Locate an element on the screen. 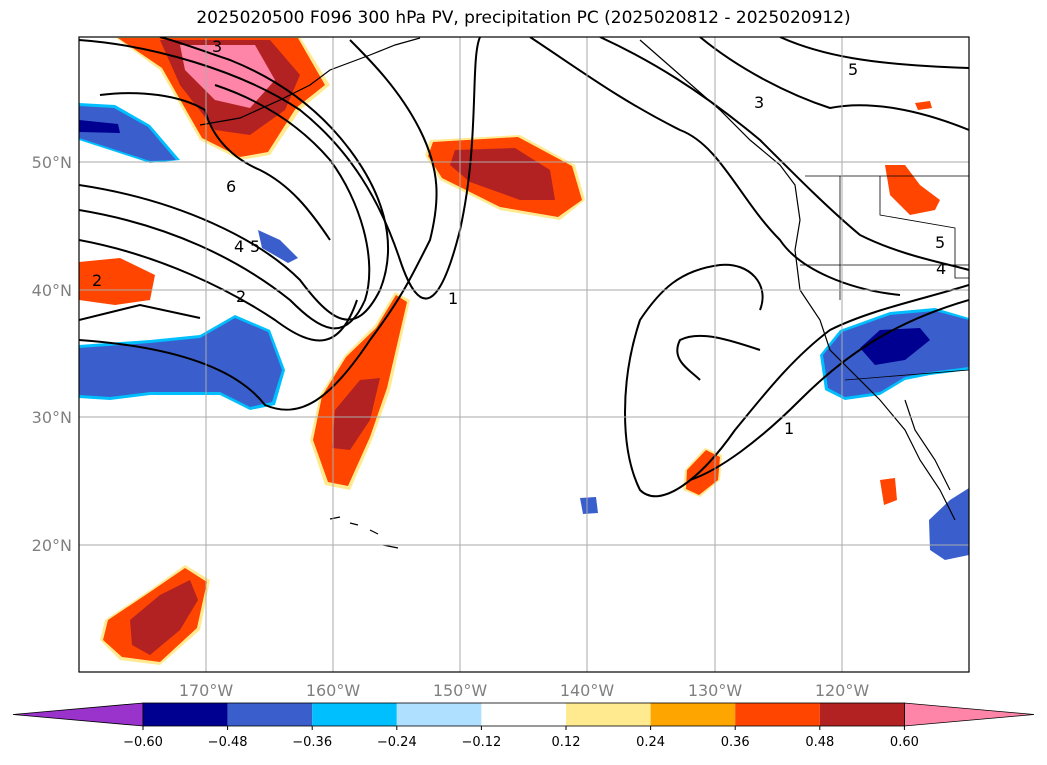 This screenshot has width=1047, height=765. lat-label: 30°N is located at coordinates (52, 417).